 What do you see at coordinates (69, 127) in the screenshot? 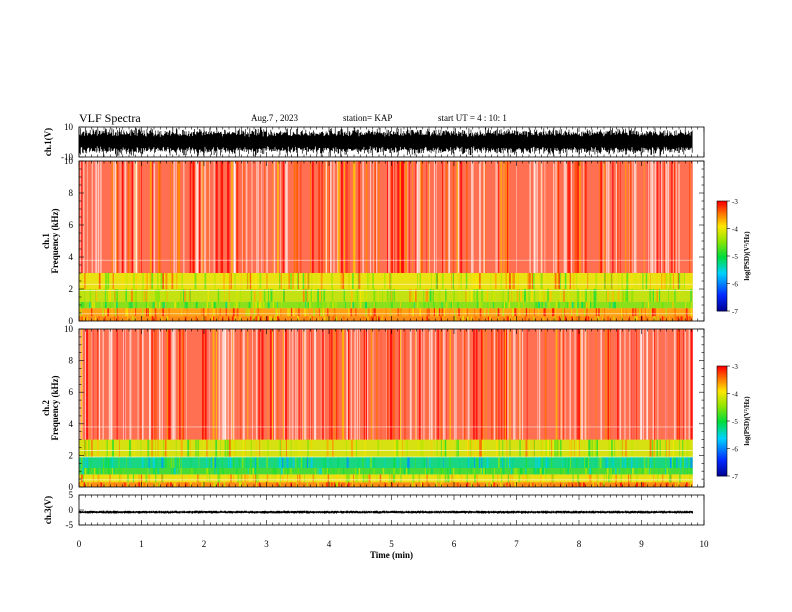
I see `ch1-wave-y-tick-label: 10` at bounding box center [69, 127].